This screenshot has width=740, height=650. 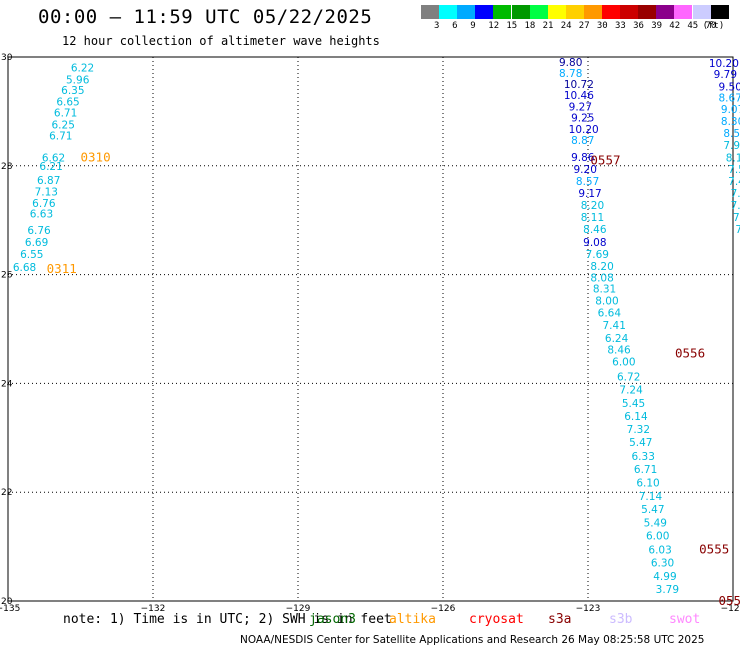 I want to click on legend-unit: (ft), so click(x=713, y=26).